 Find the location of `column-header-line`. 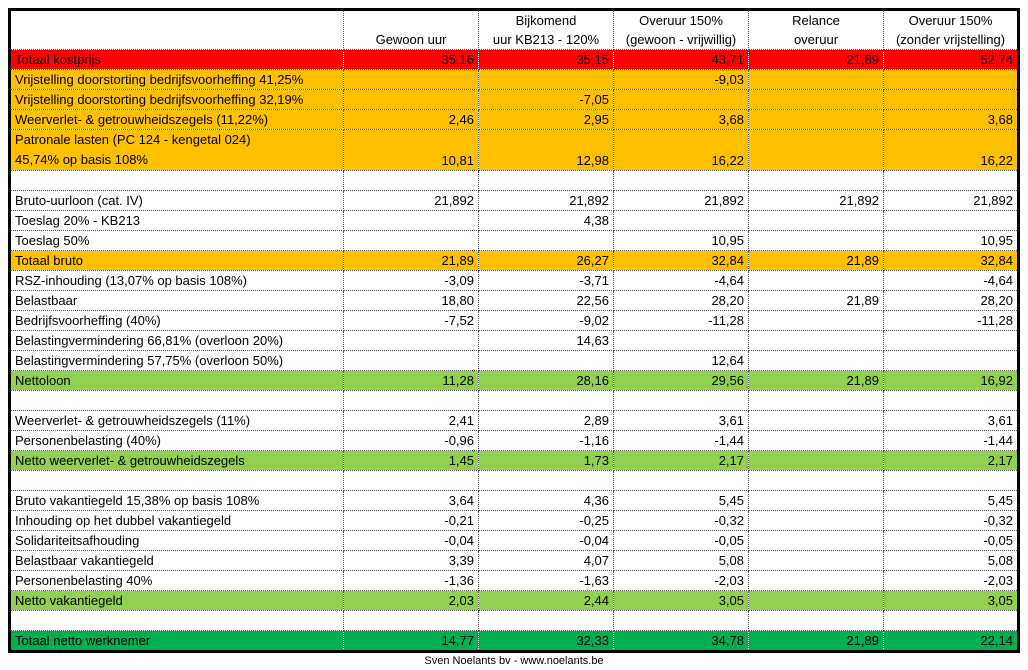

column-header-line is located at coordinates (177, 20).